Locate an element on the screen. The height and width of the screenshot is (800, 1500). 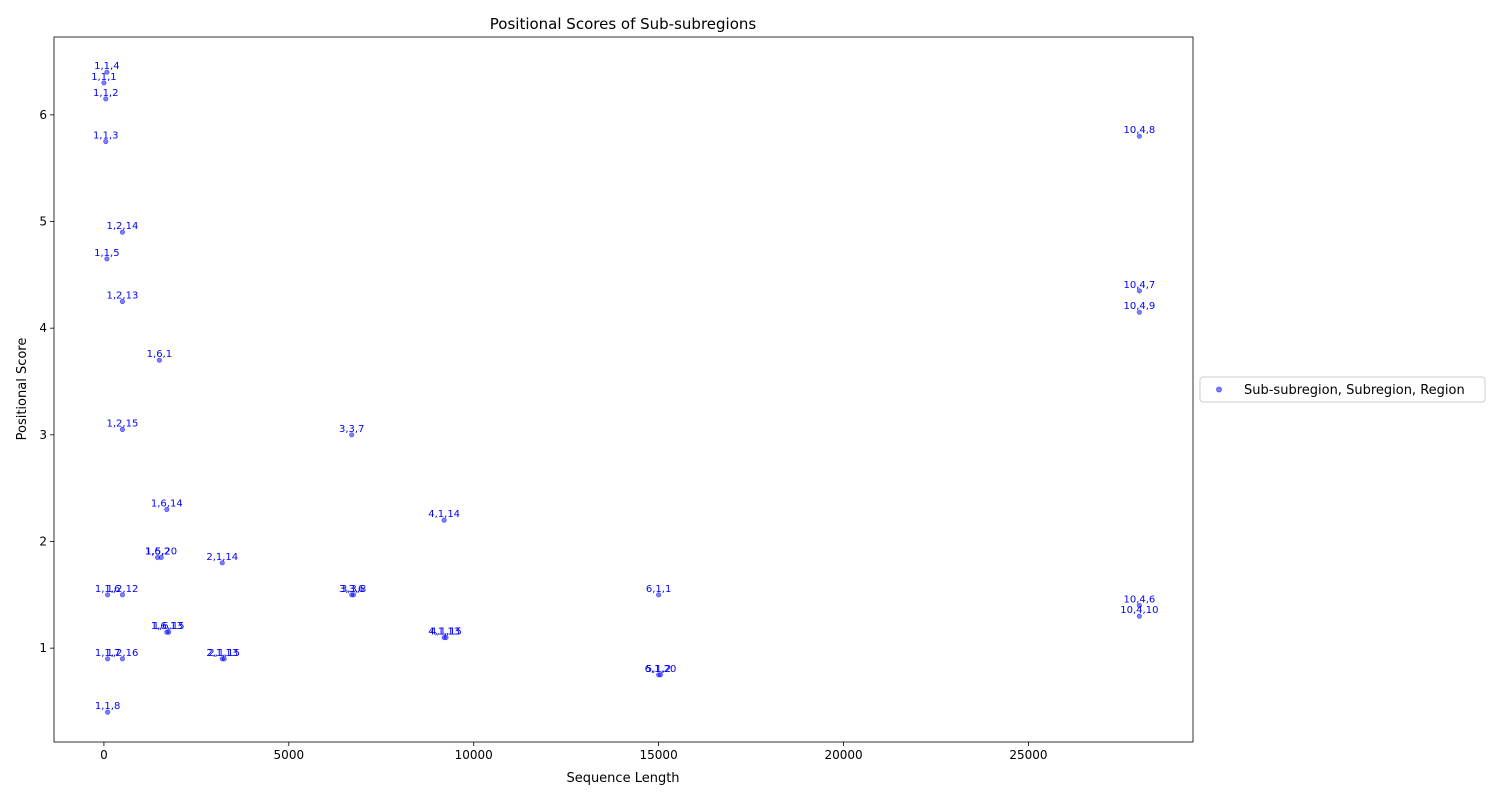
legend-box is located at coordinates (1342, 389).